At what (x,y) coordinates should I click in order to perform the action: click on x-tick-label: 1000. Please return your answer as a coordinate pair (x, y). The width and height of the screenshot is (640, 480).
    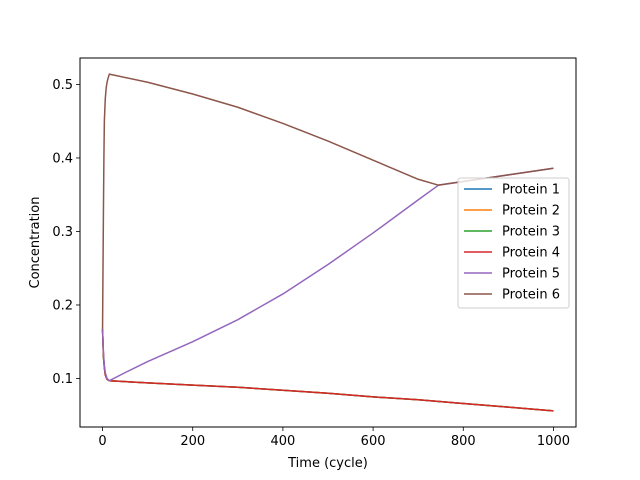
    Looking at the image, I should click on (553, 441).